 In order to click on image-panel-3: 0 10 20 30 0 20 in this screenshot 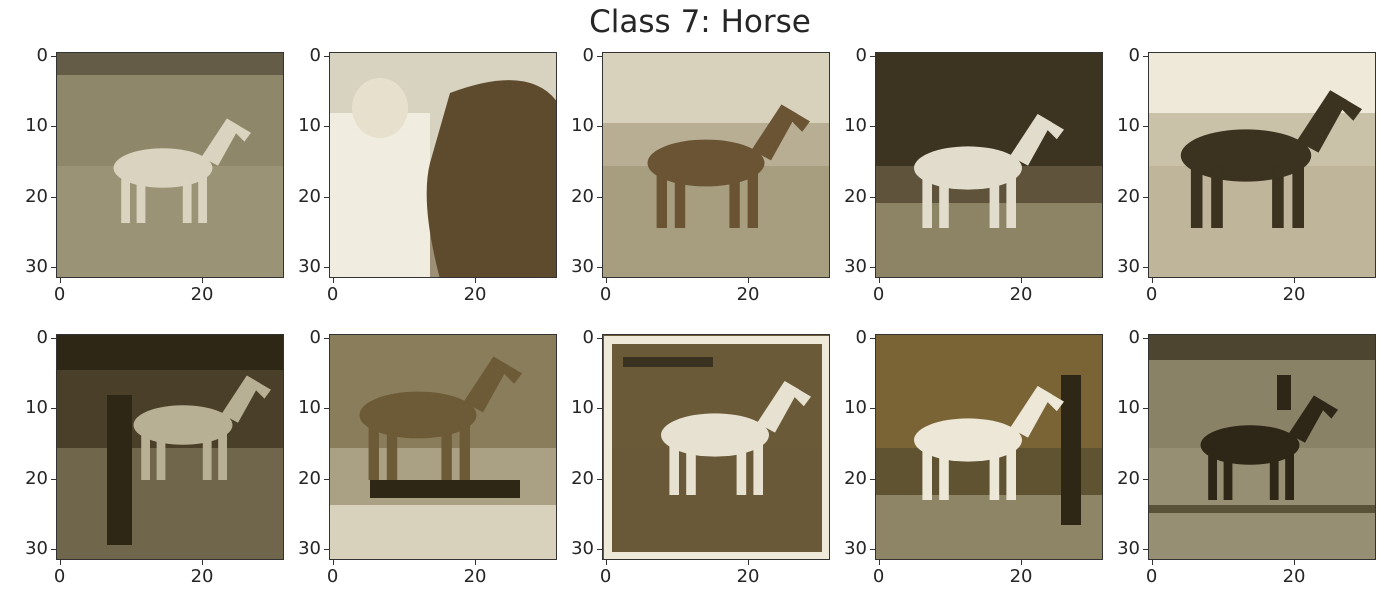, I will do `click(700, 176)`.